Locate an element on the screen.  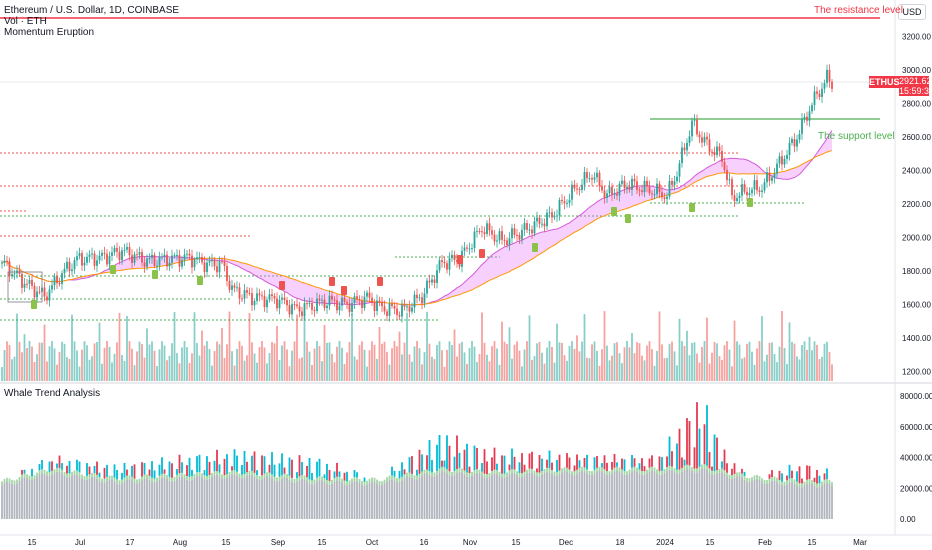
momentum-indicator-label: Momentum Eruption is located at coordinates (49, 32).